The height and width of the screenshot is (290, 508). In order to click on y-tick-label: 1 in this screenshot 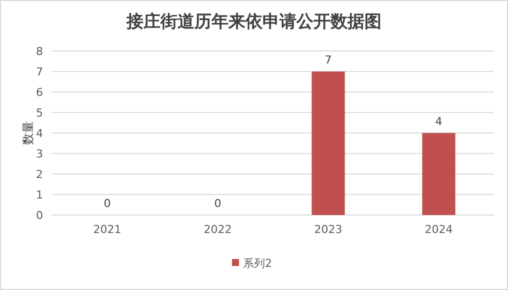, I will do `click(39, 195)`.